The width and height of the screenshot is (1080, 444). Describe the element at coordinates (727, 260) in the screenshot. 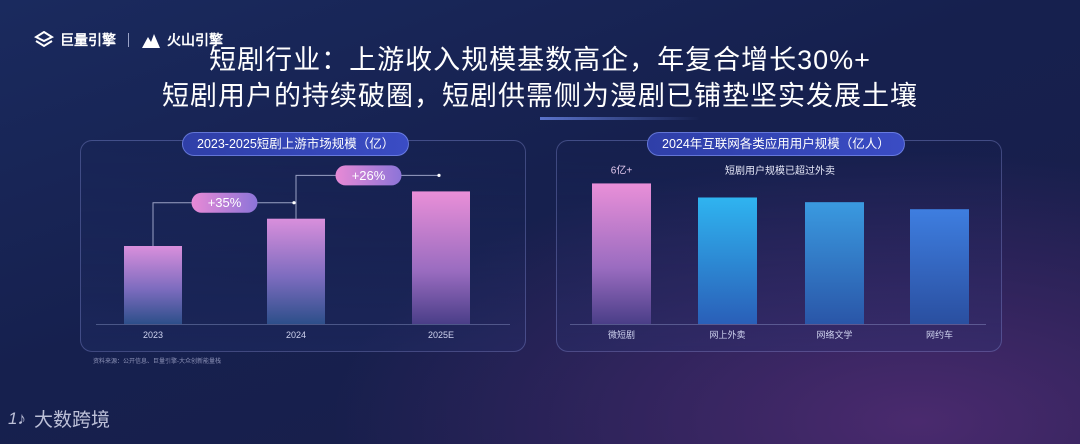

I see `bar-网上外卖` at that location.